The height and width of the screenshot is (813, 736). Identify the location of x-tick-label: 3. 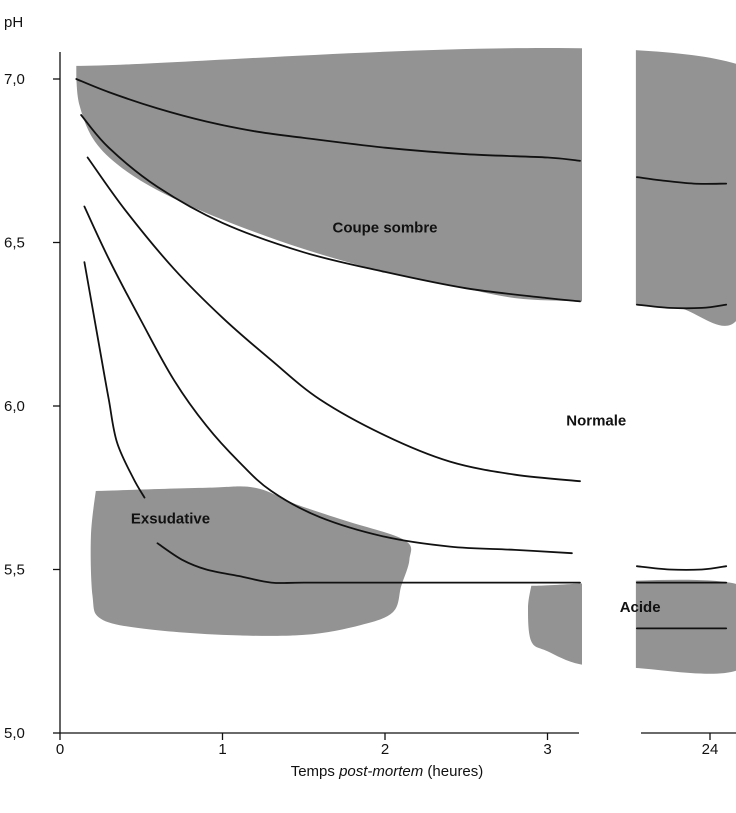
(547, 749).